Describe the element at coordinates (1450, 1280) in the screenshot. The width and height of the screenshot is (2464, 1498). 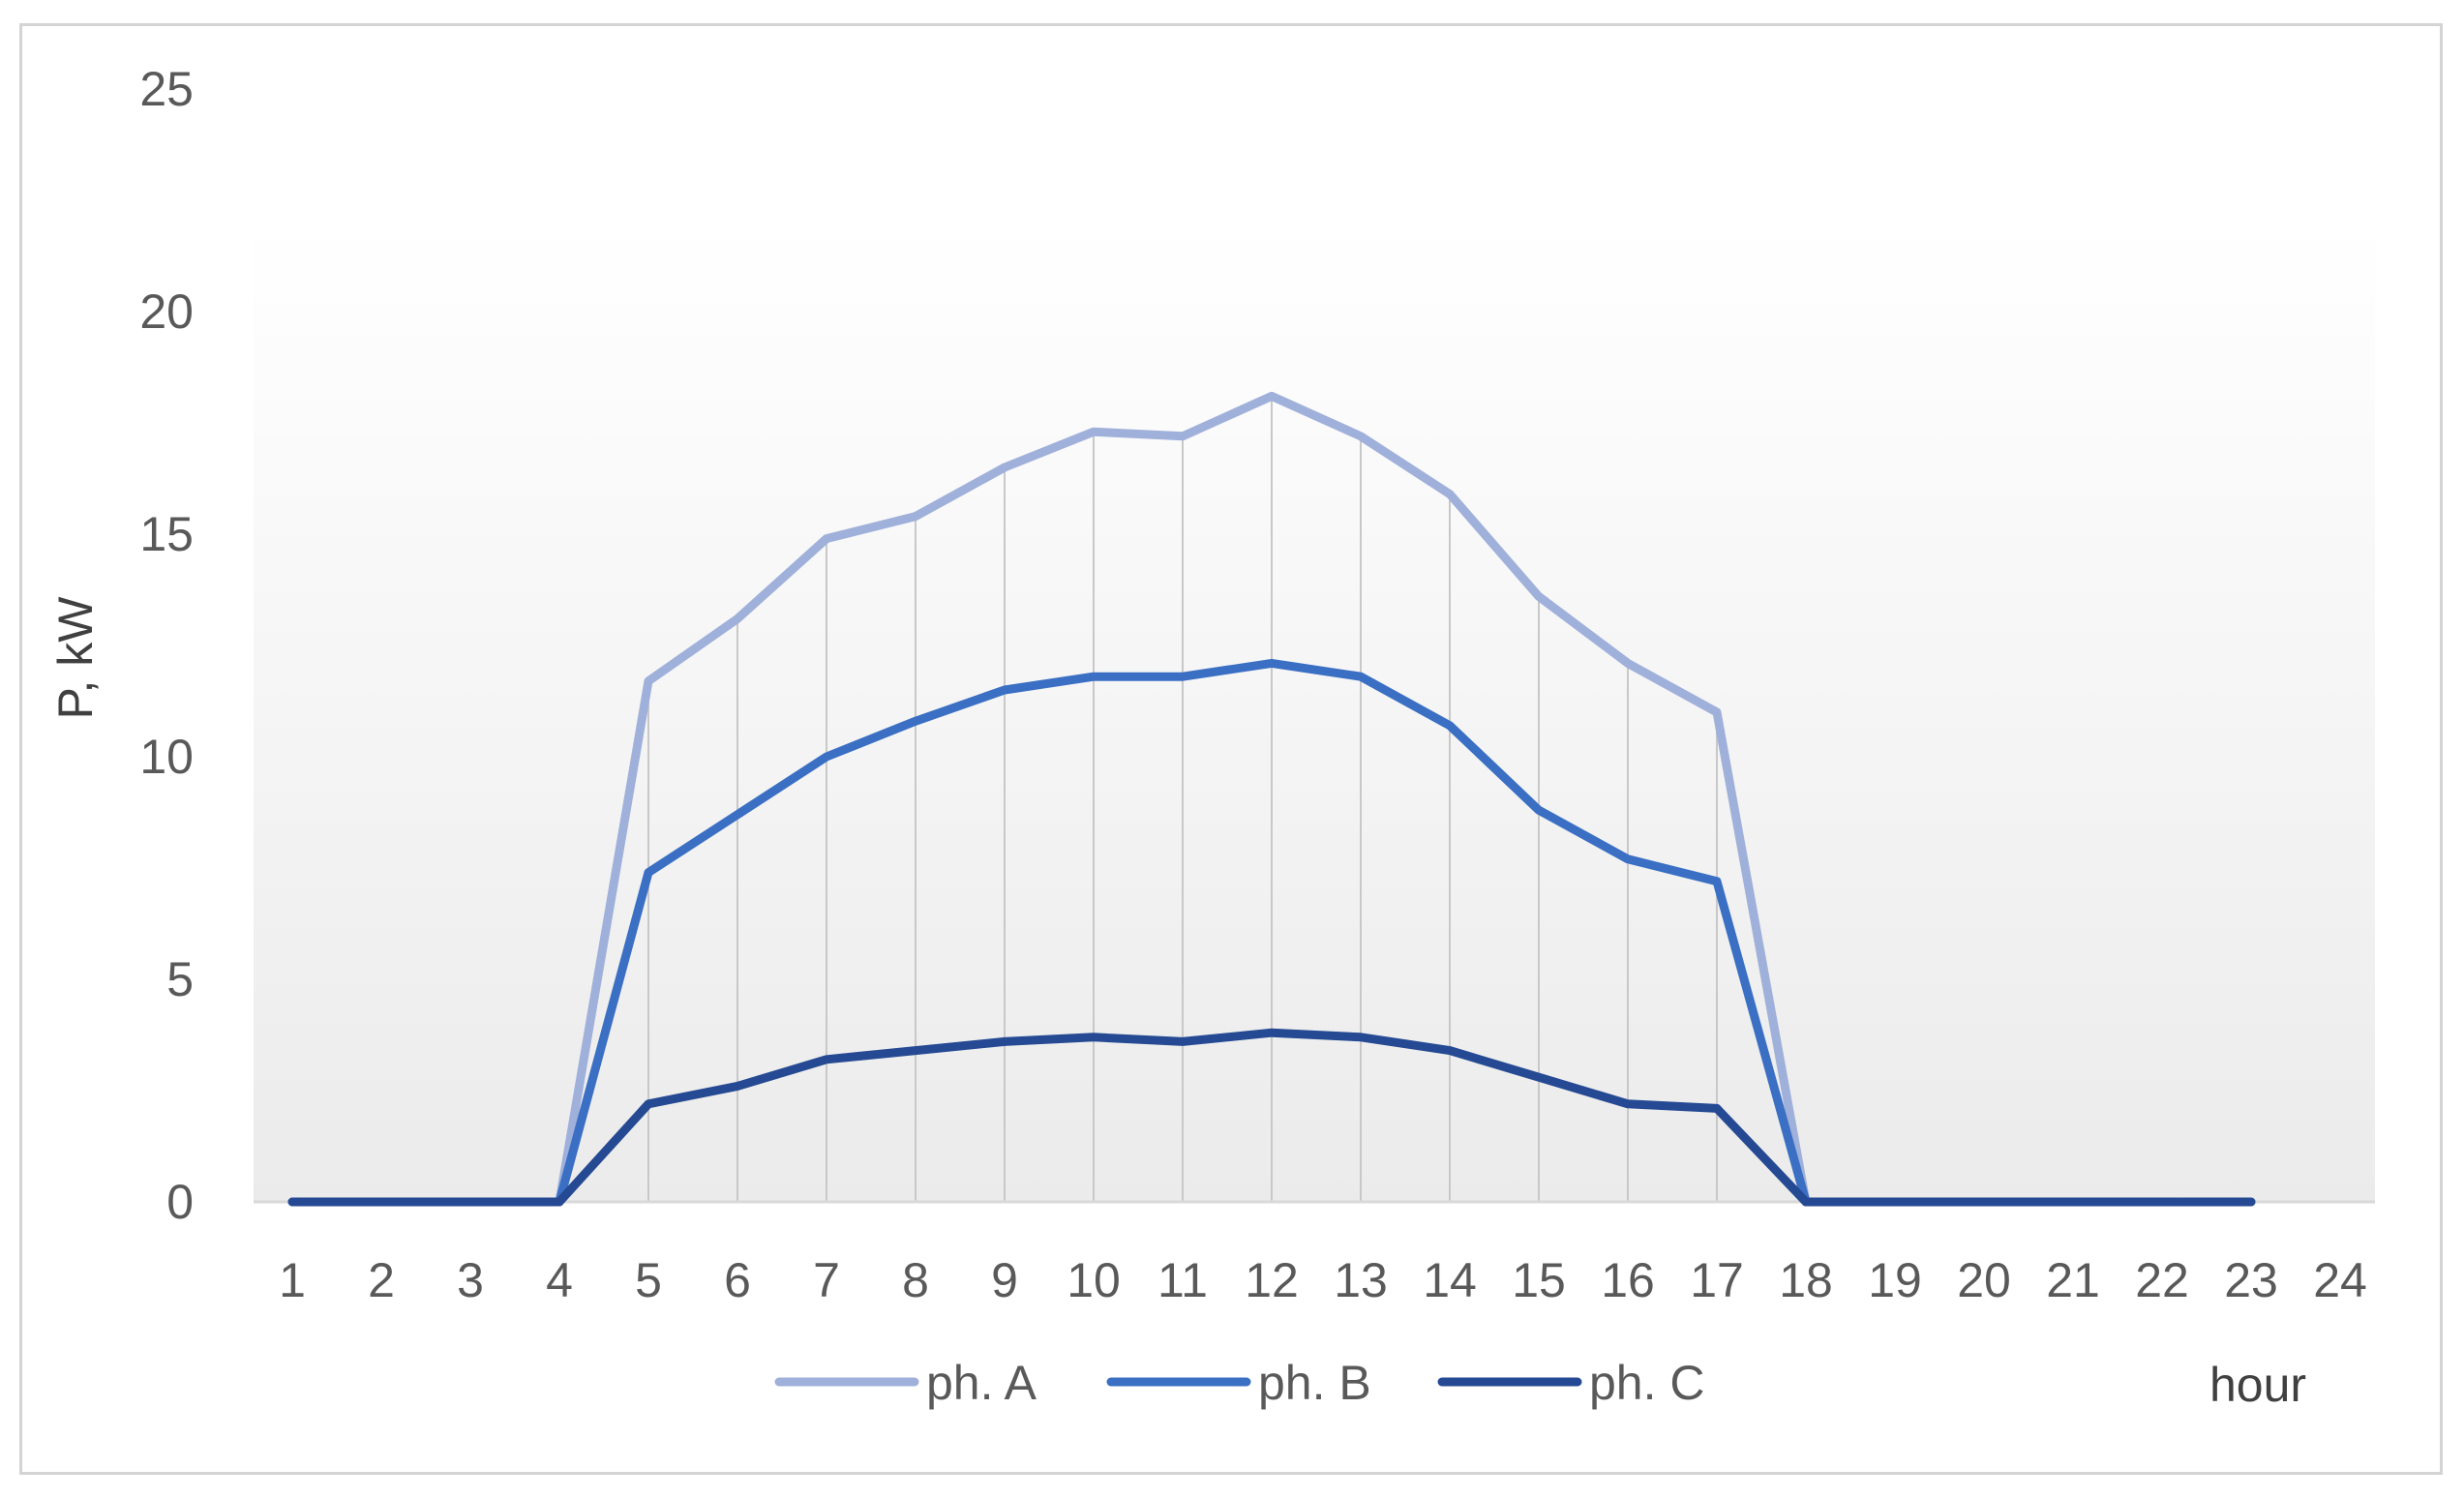
I see `x-tick-label: 14` at that location.